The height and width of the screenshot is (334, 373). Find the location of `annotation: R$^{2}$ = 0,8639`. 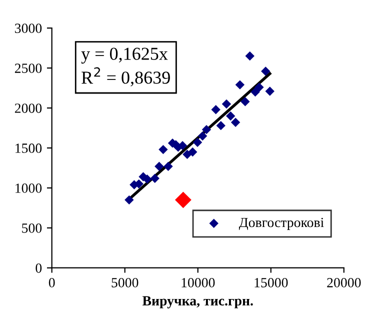

annotation: R$^{2}$ = 0,8639 is located at coordinates (126, 76).